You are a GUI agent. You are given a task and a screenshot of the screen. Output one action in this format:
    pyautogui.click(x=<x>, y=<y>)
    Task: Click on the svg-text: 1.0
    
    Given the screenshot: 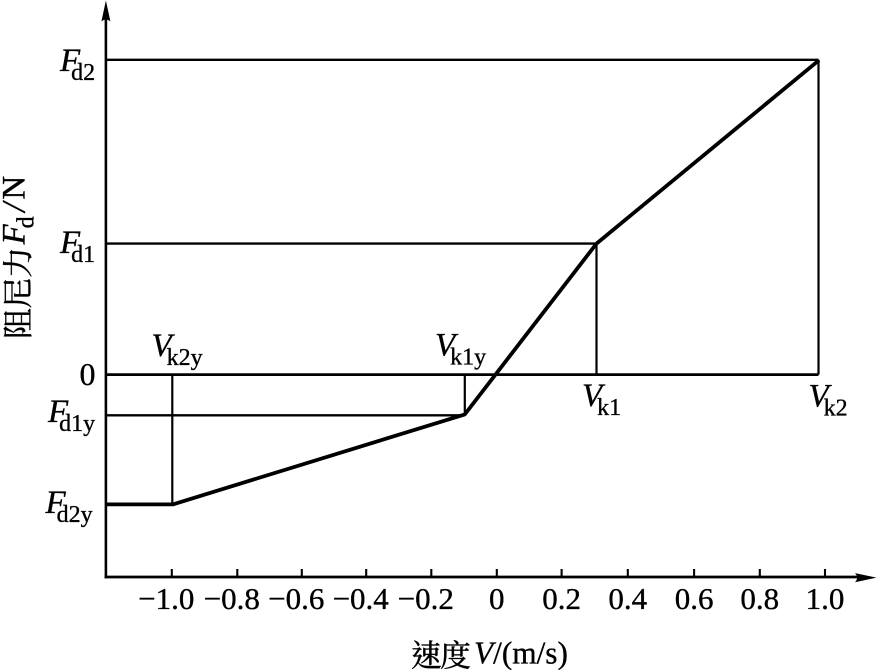 What is the action you would take?
    pyautogui.click(x=825, y=598)
    